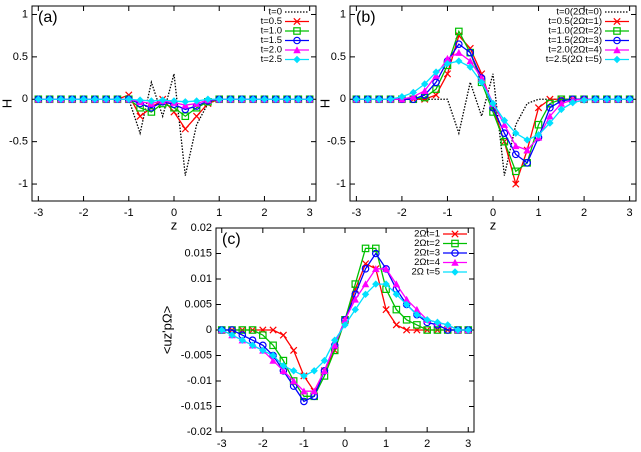 This screenshot has height=452, width=641. I want to click on legend-label: t=2.5, so click(271, 59).